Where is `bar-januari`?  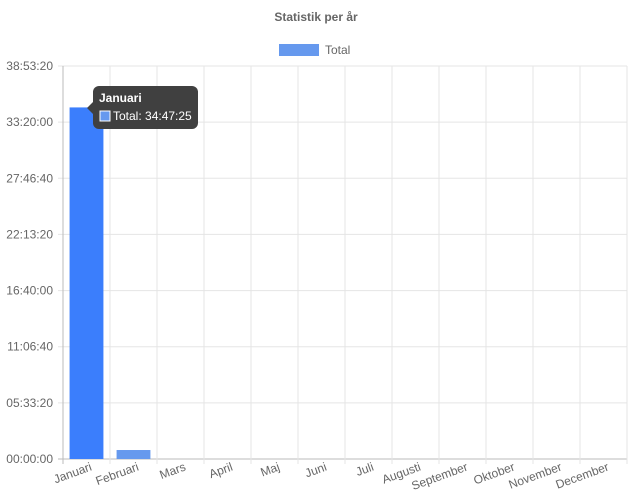
bar-januari is located at coordinates (86, 283).